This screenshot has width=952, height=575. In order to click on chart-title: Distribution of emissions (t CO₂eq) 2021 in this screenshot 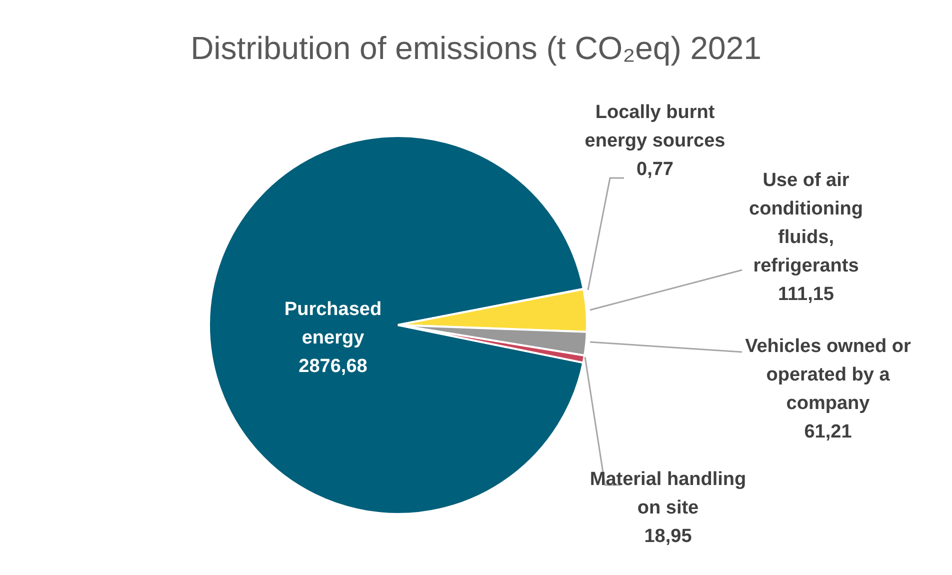, I will do `click(476, 48)`.